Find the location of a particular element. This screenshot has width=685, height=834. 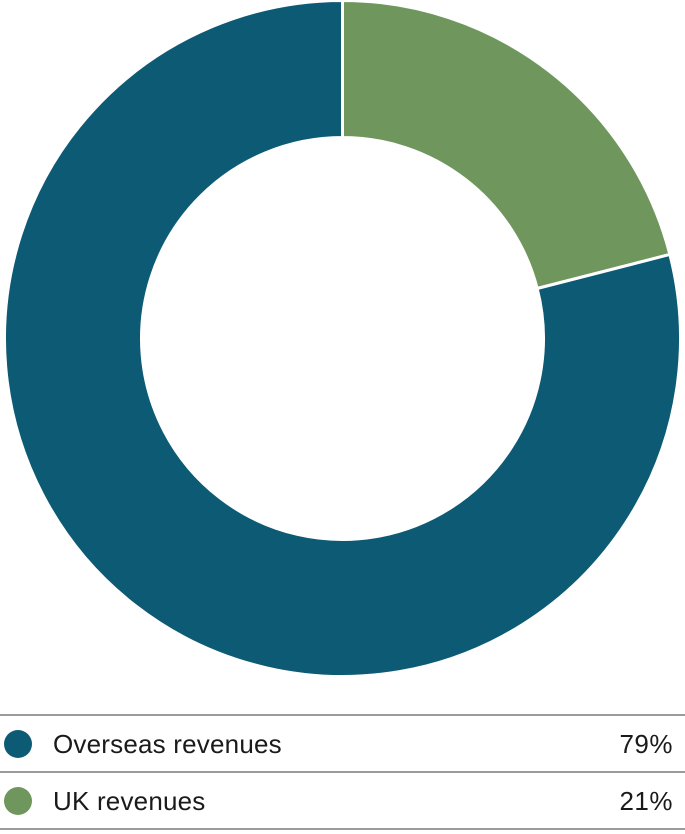

legend-divider-top is located at coordinates (342, 715).